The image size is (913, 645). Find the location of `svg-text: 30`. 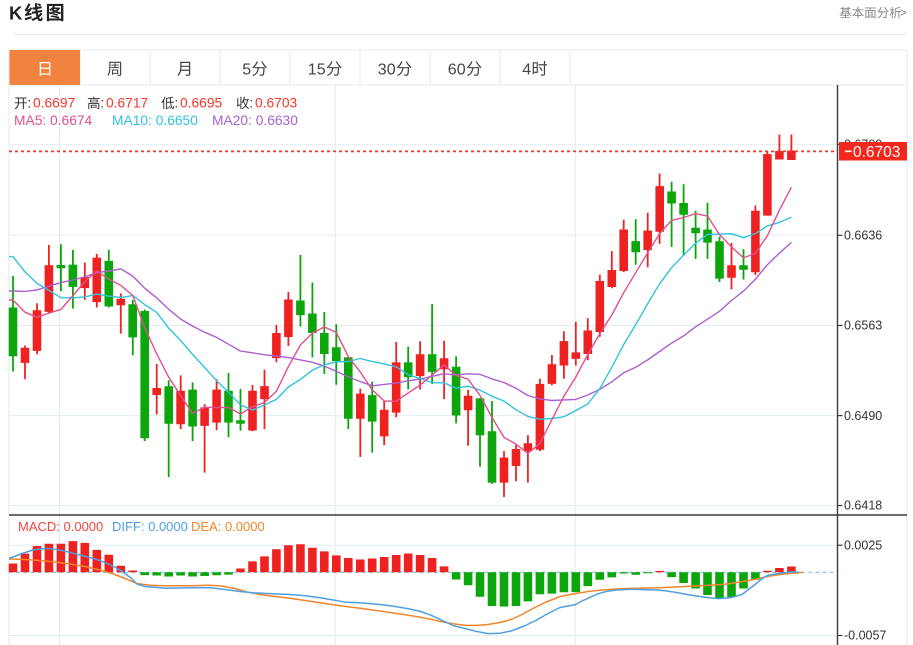

svg-text: 30 is located at coordinates (387, 70).